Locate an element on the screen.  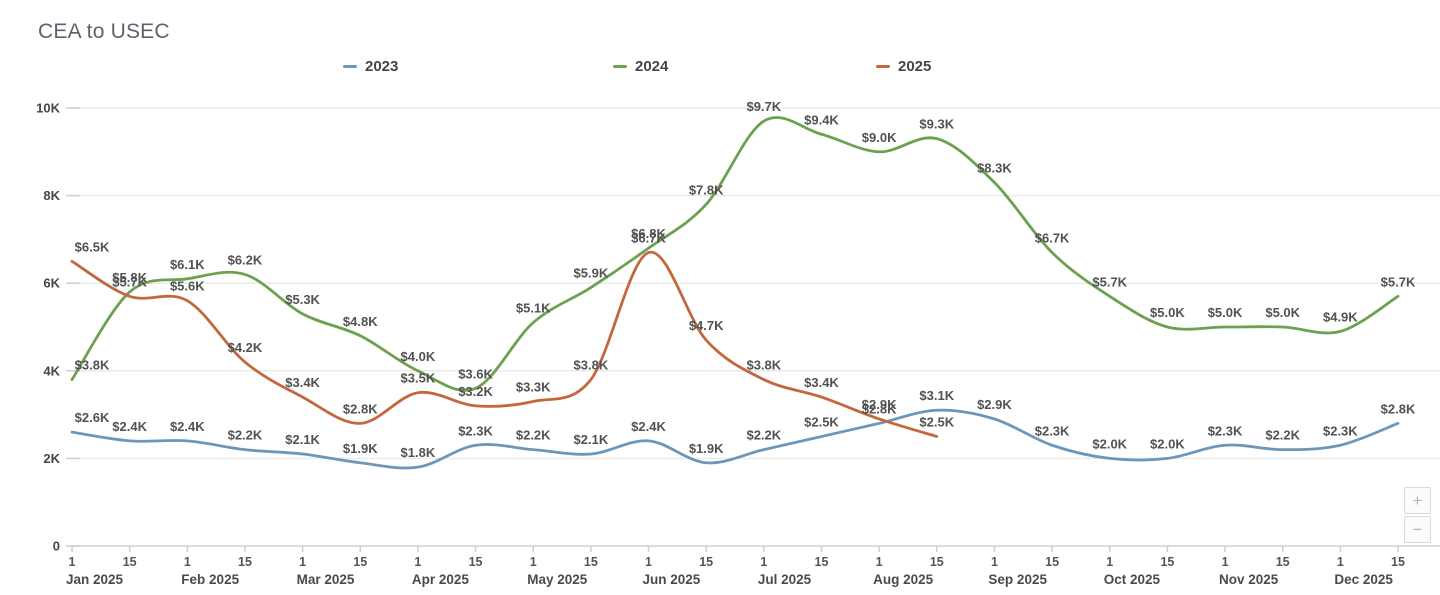
svg-text: $5.8K is located at coordinates (129, 277).